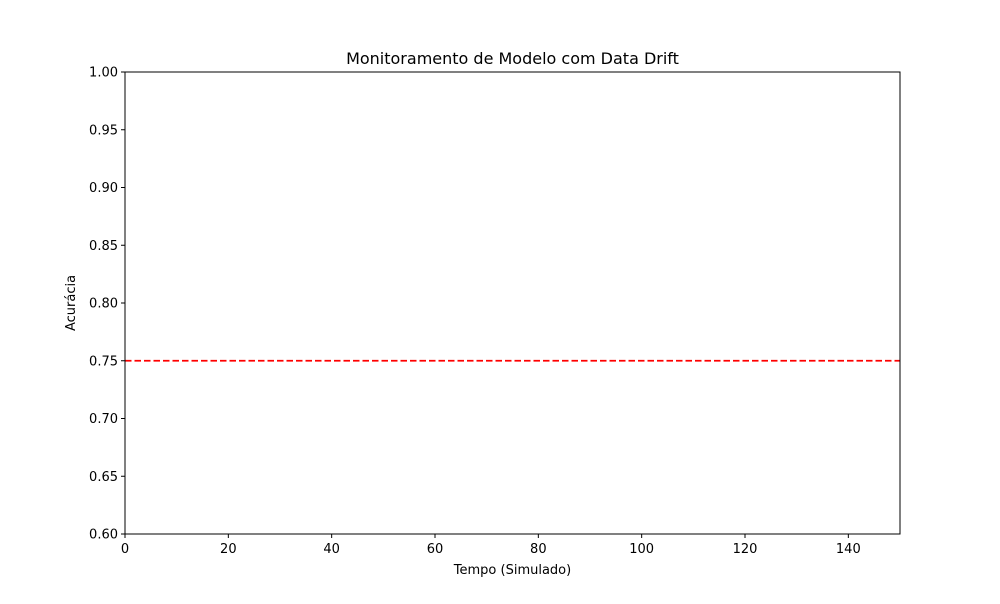  Describe the element at coordinates (103, 535) in the screenshot. I see `y-tick-label: 0.60` at that location.